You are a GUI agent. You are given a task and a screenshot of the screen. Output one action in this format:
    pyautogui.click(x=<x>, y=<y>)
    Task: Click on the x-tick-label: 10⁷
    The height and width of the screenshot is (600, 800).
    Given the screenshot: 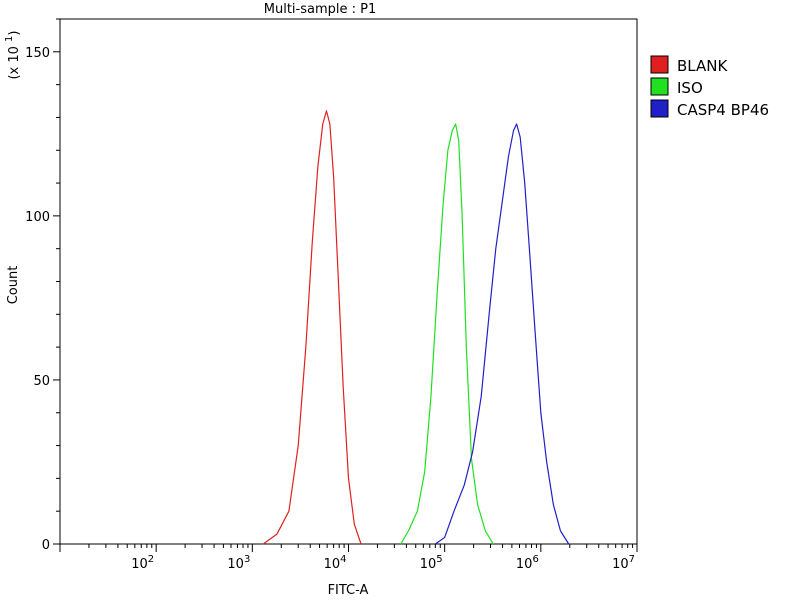 What is the action you would take?
    pyautogui.click(x=623, y=563)
    